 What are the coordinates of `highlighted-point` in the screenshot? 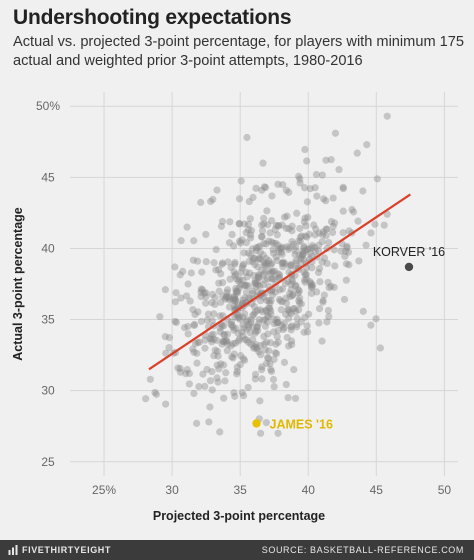 It's located at (409, 267).